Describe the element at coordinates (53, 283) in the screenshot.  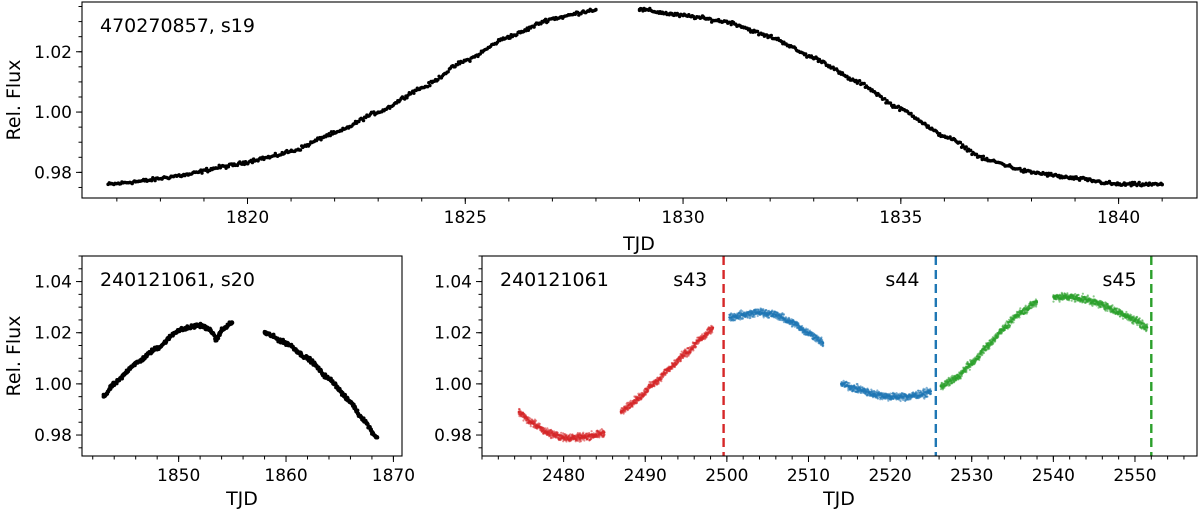
I see `y-tick-label: 1.04` at that location.